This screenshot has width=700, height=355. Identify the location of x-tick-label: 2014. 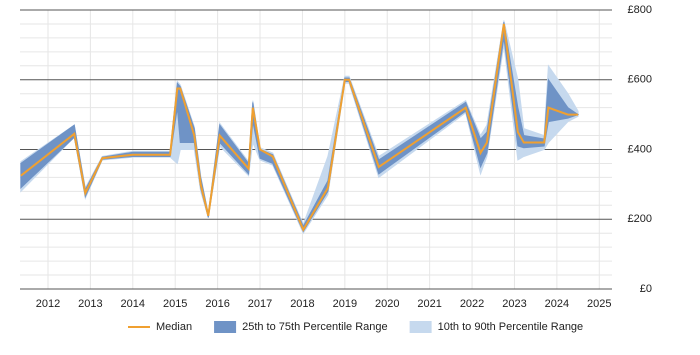
(133, 304).